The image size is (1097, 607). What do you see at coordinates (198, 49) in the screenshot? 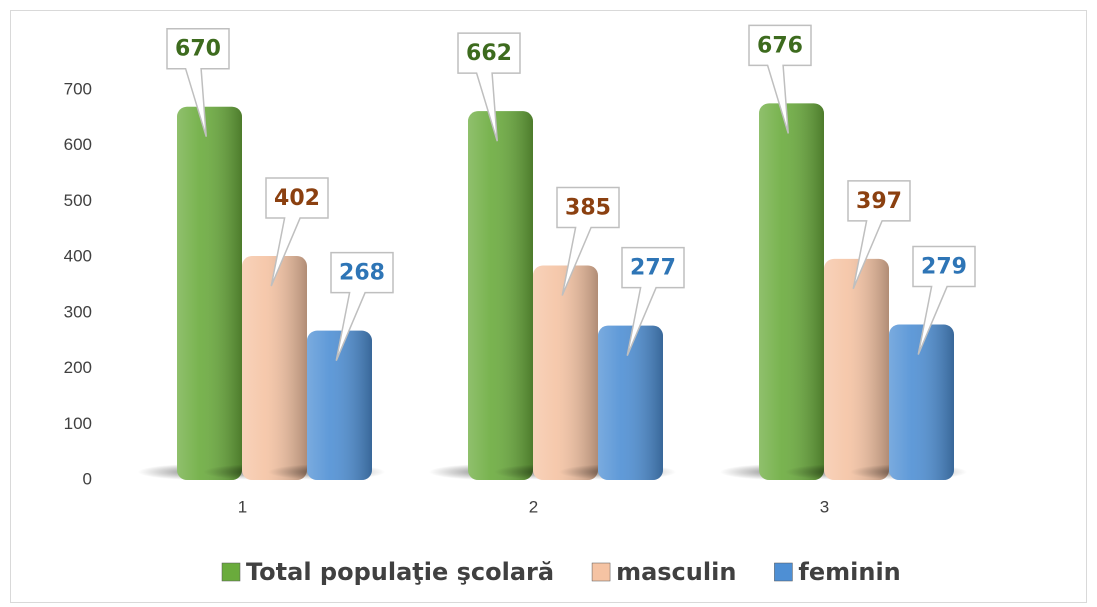
I see `data-label: 670` at bounding box center [198, 49].